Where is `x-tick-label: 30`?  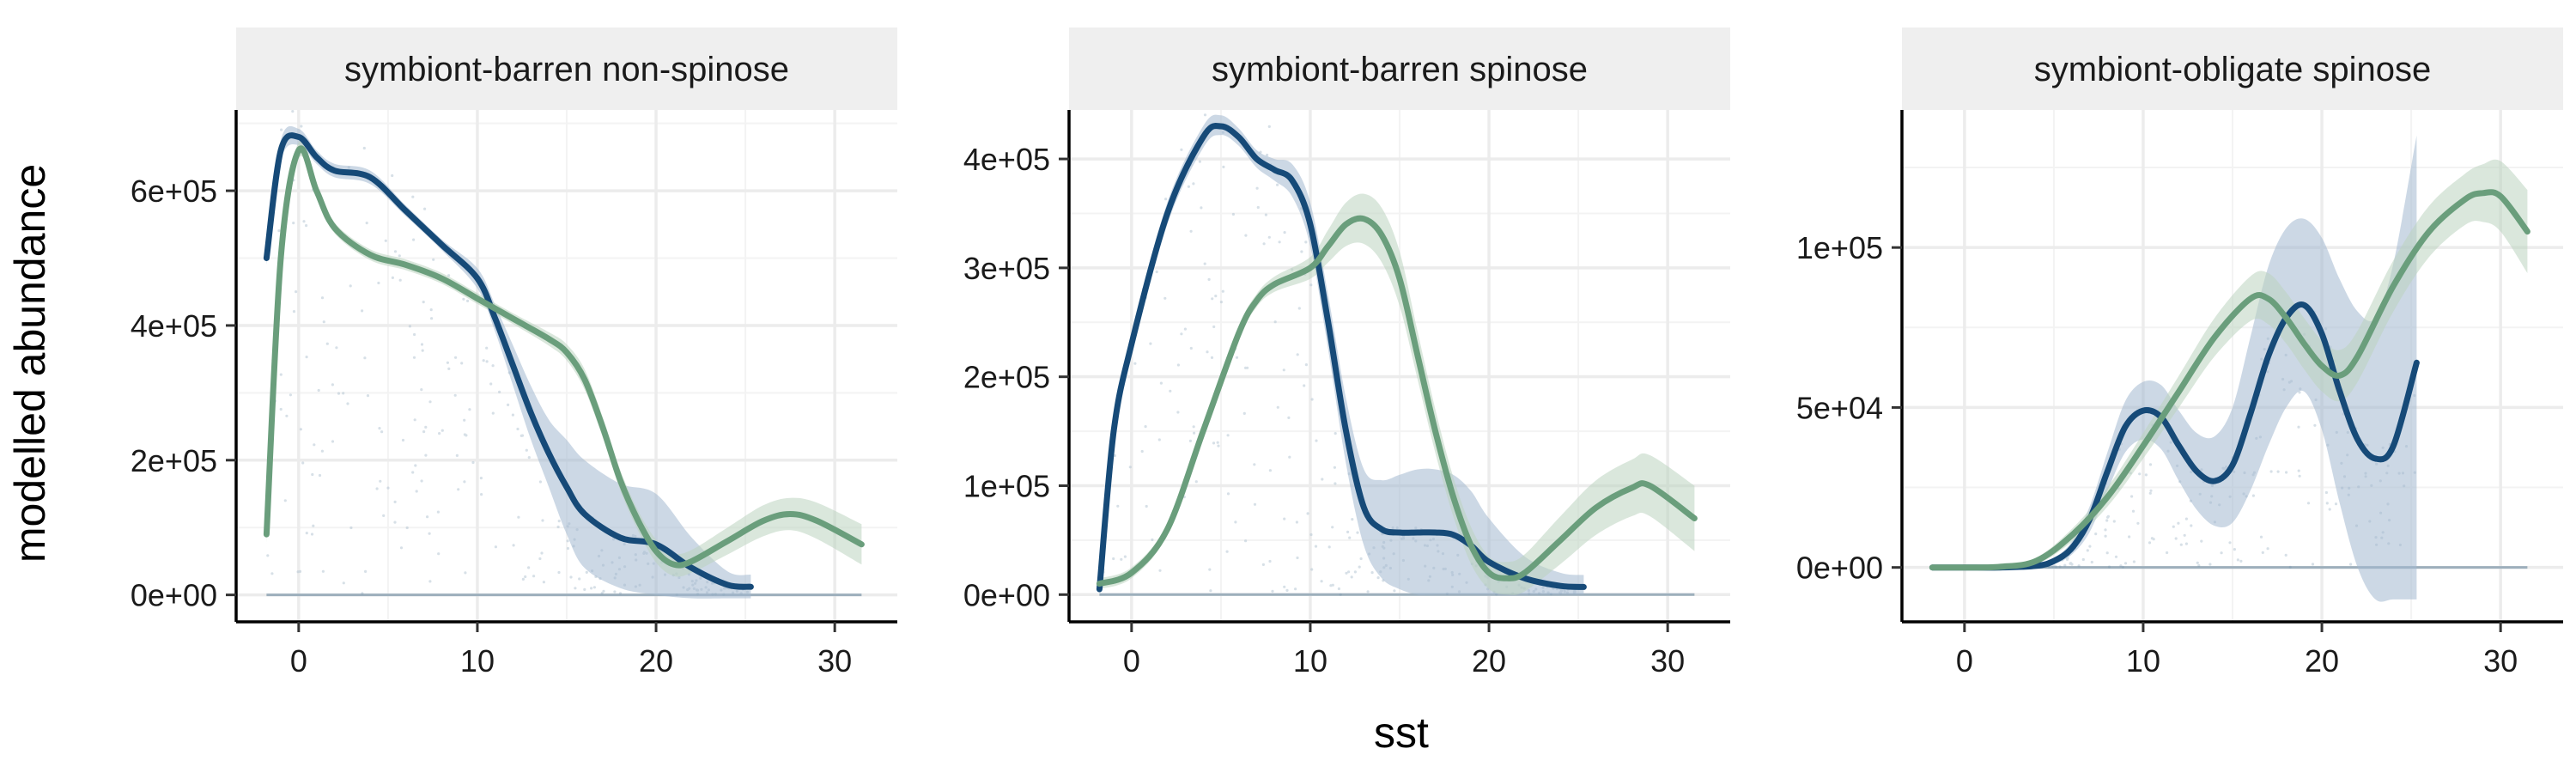 x-tick-label: 30 is located at coordinates (834, 661).